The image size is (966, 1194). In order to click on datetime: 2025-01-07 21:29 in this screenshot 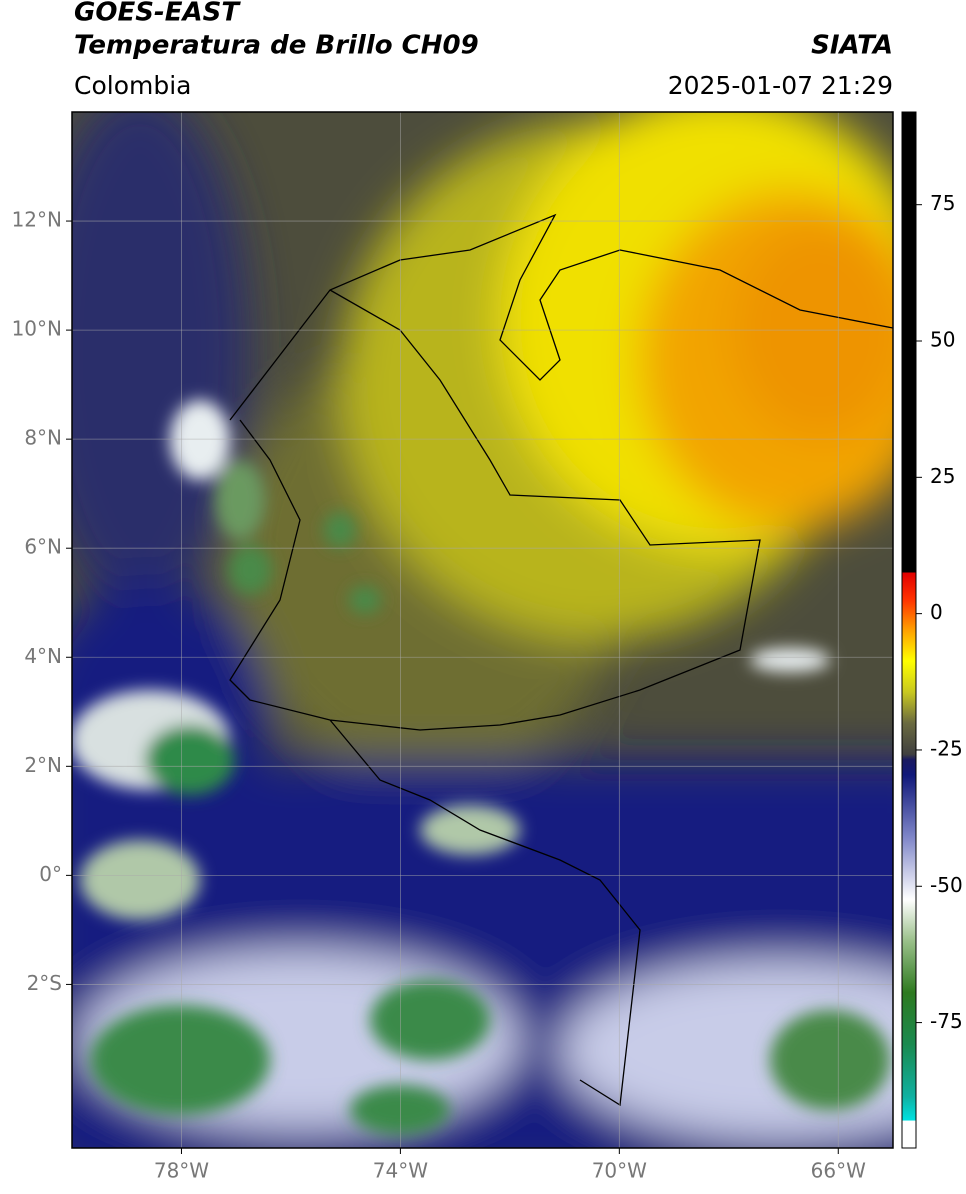, I will do `click(780, 85)`.